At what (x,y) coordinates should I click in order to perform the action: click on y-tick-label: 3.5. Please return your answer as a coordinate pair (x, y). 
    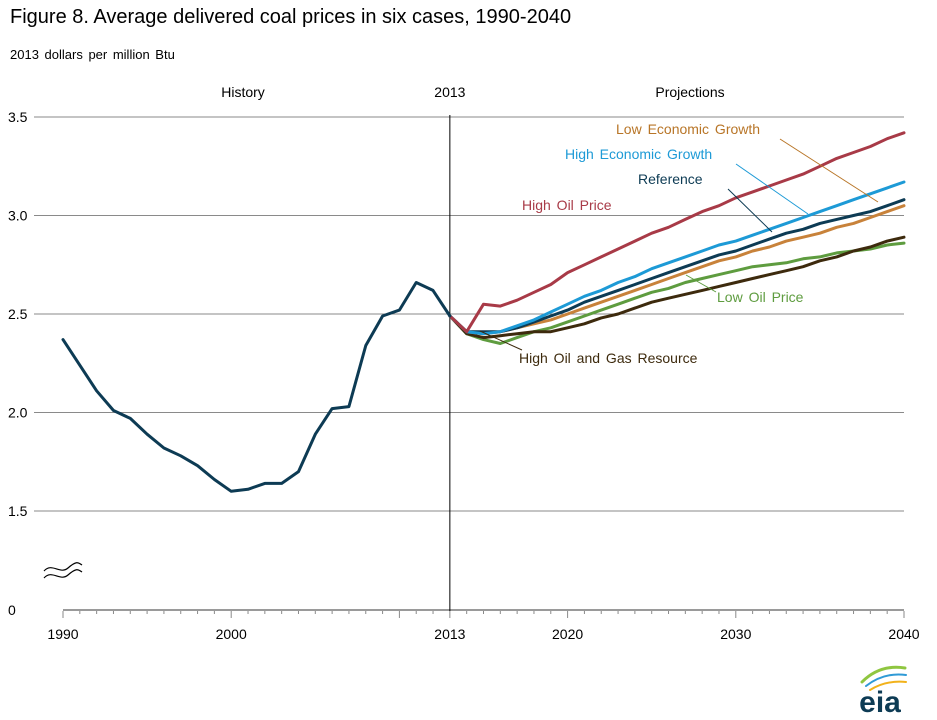
    Looking at the image, I should click on (18, 117).